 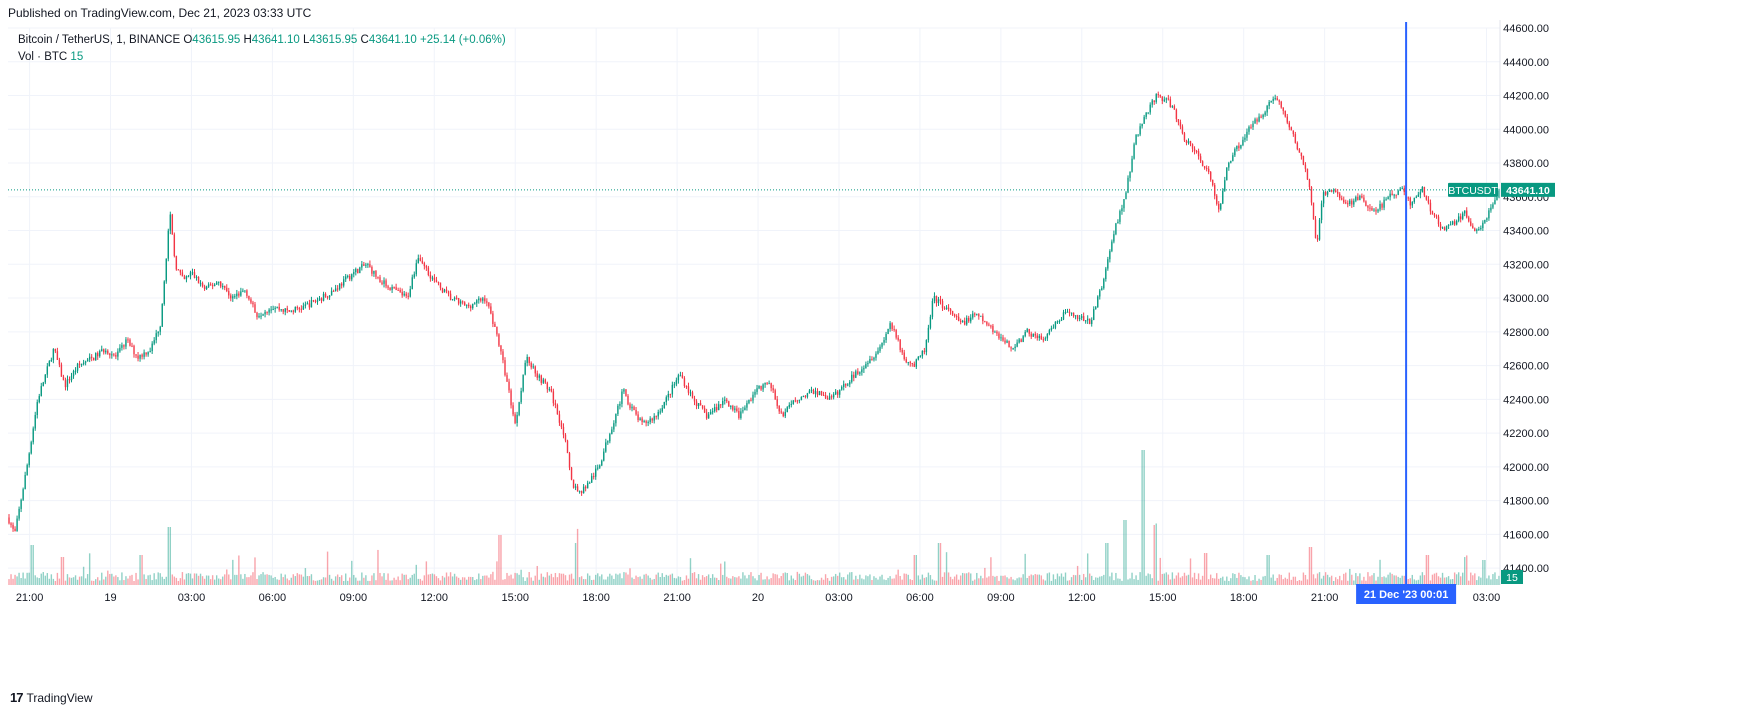 What do you see at coordinates (333, 40) in the screenshot?
I see `low-value: 43615.95` at bounding box center [333, 40].